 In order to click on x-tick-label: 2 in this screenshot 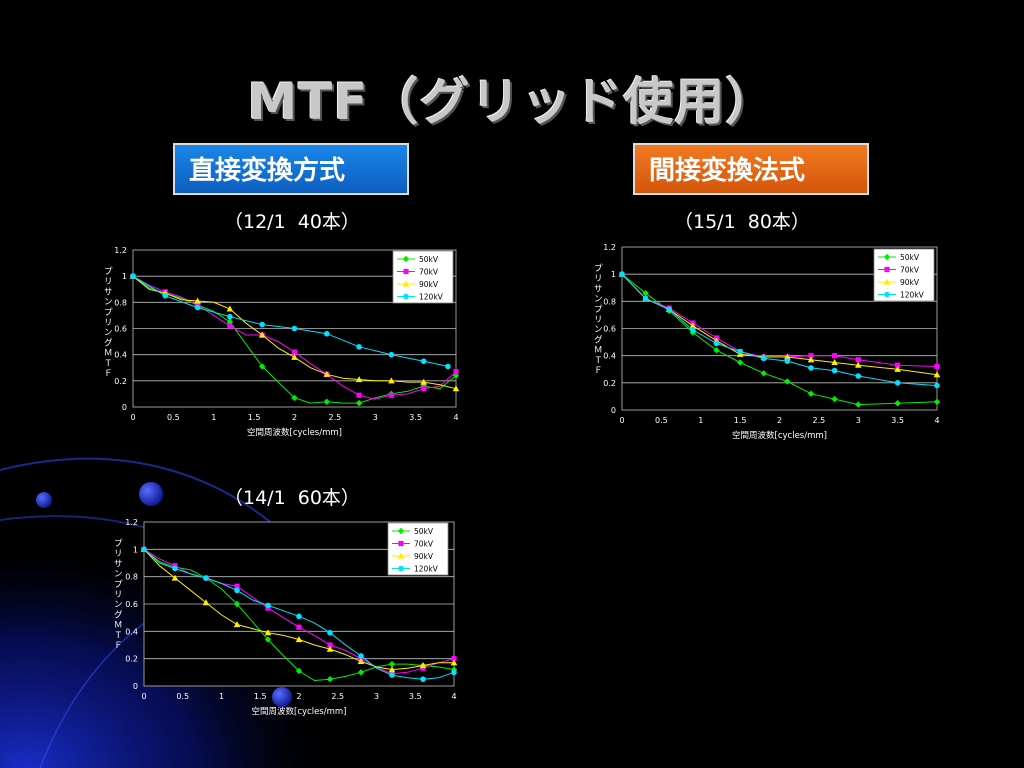, I will do `click(779, 420)`.